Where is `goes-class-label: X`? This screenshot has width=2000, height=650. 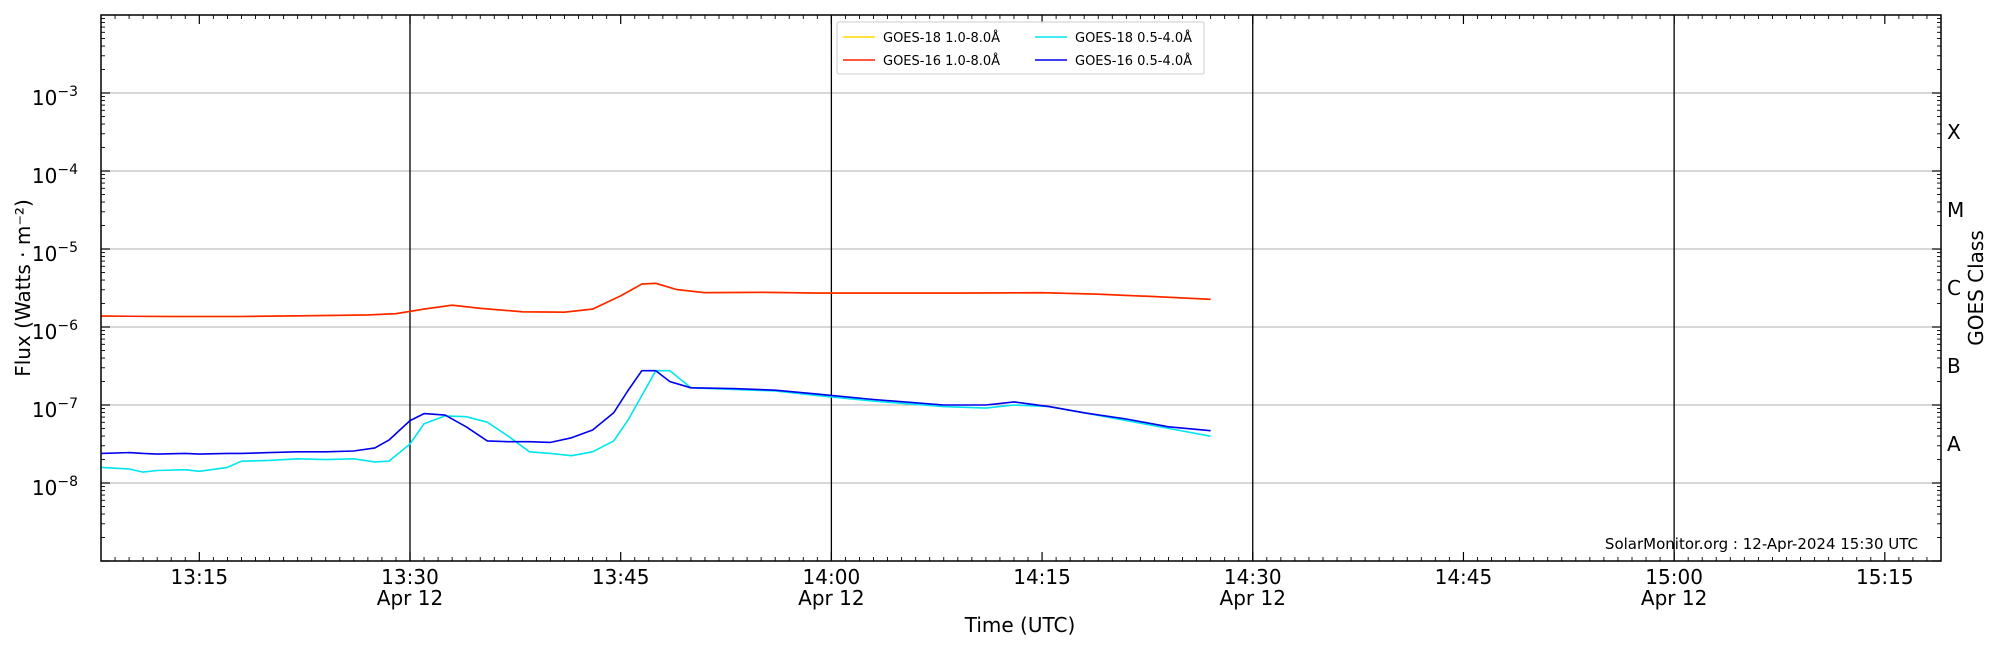
goes-class-label: X is located at coordinates (1954, 132).